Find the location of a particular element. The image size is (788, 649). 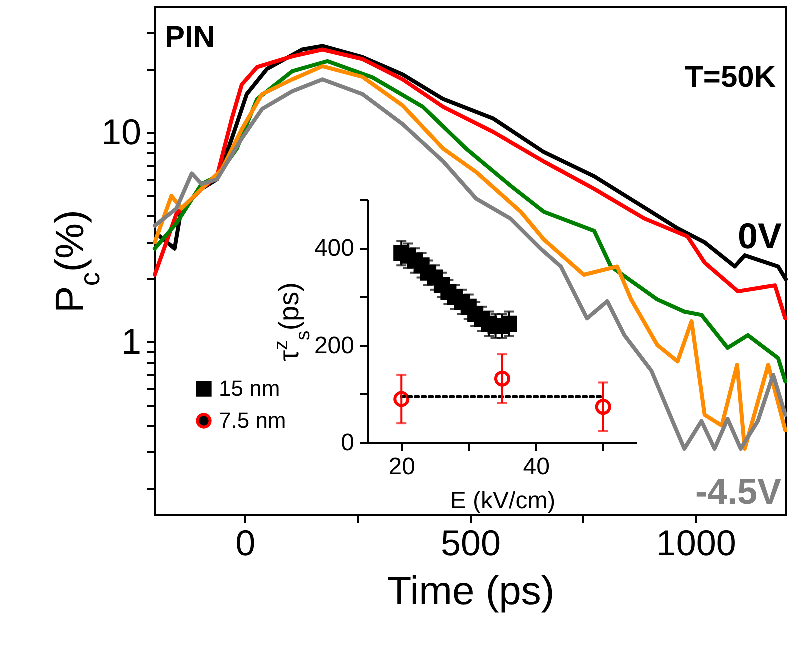

annotation: T=50K is located at coordinates (730, 77).